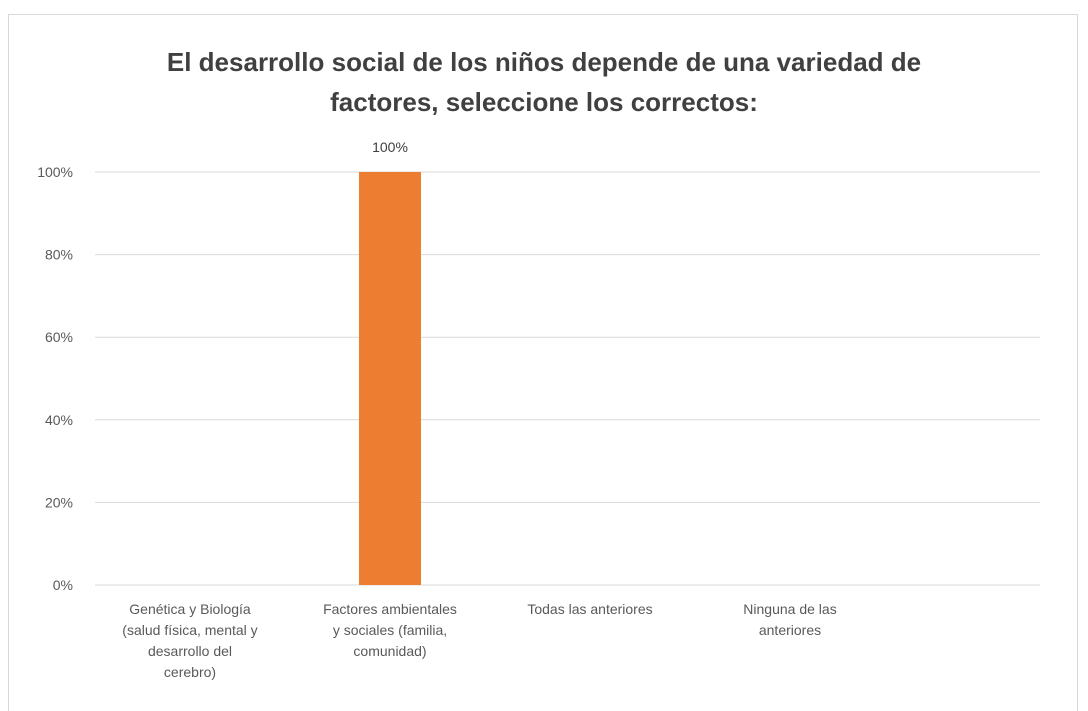 This screenshot has width=1088, height=711. I want to click on y-tick-label: 20%, so click(59, 502).